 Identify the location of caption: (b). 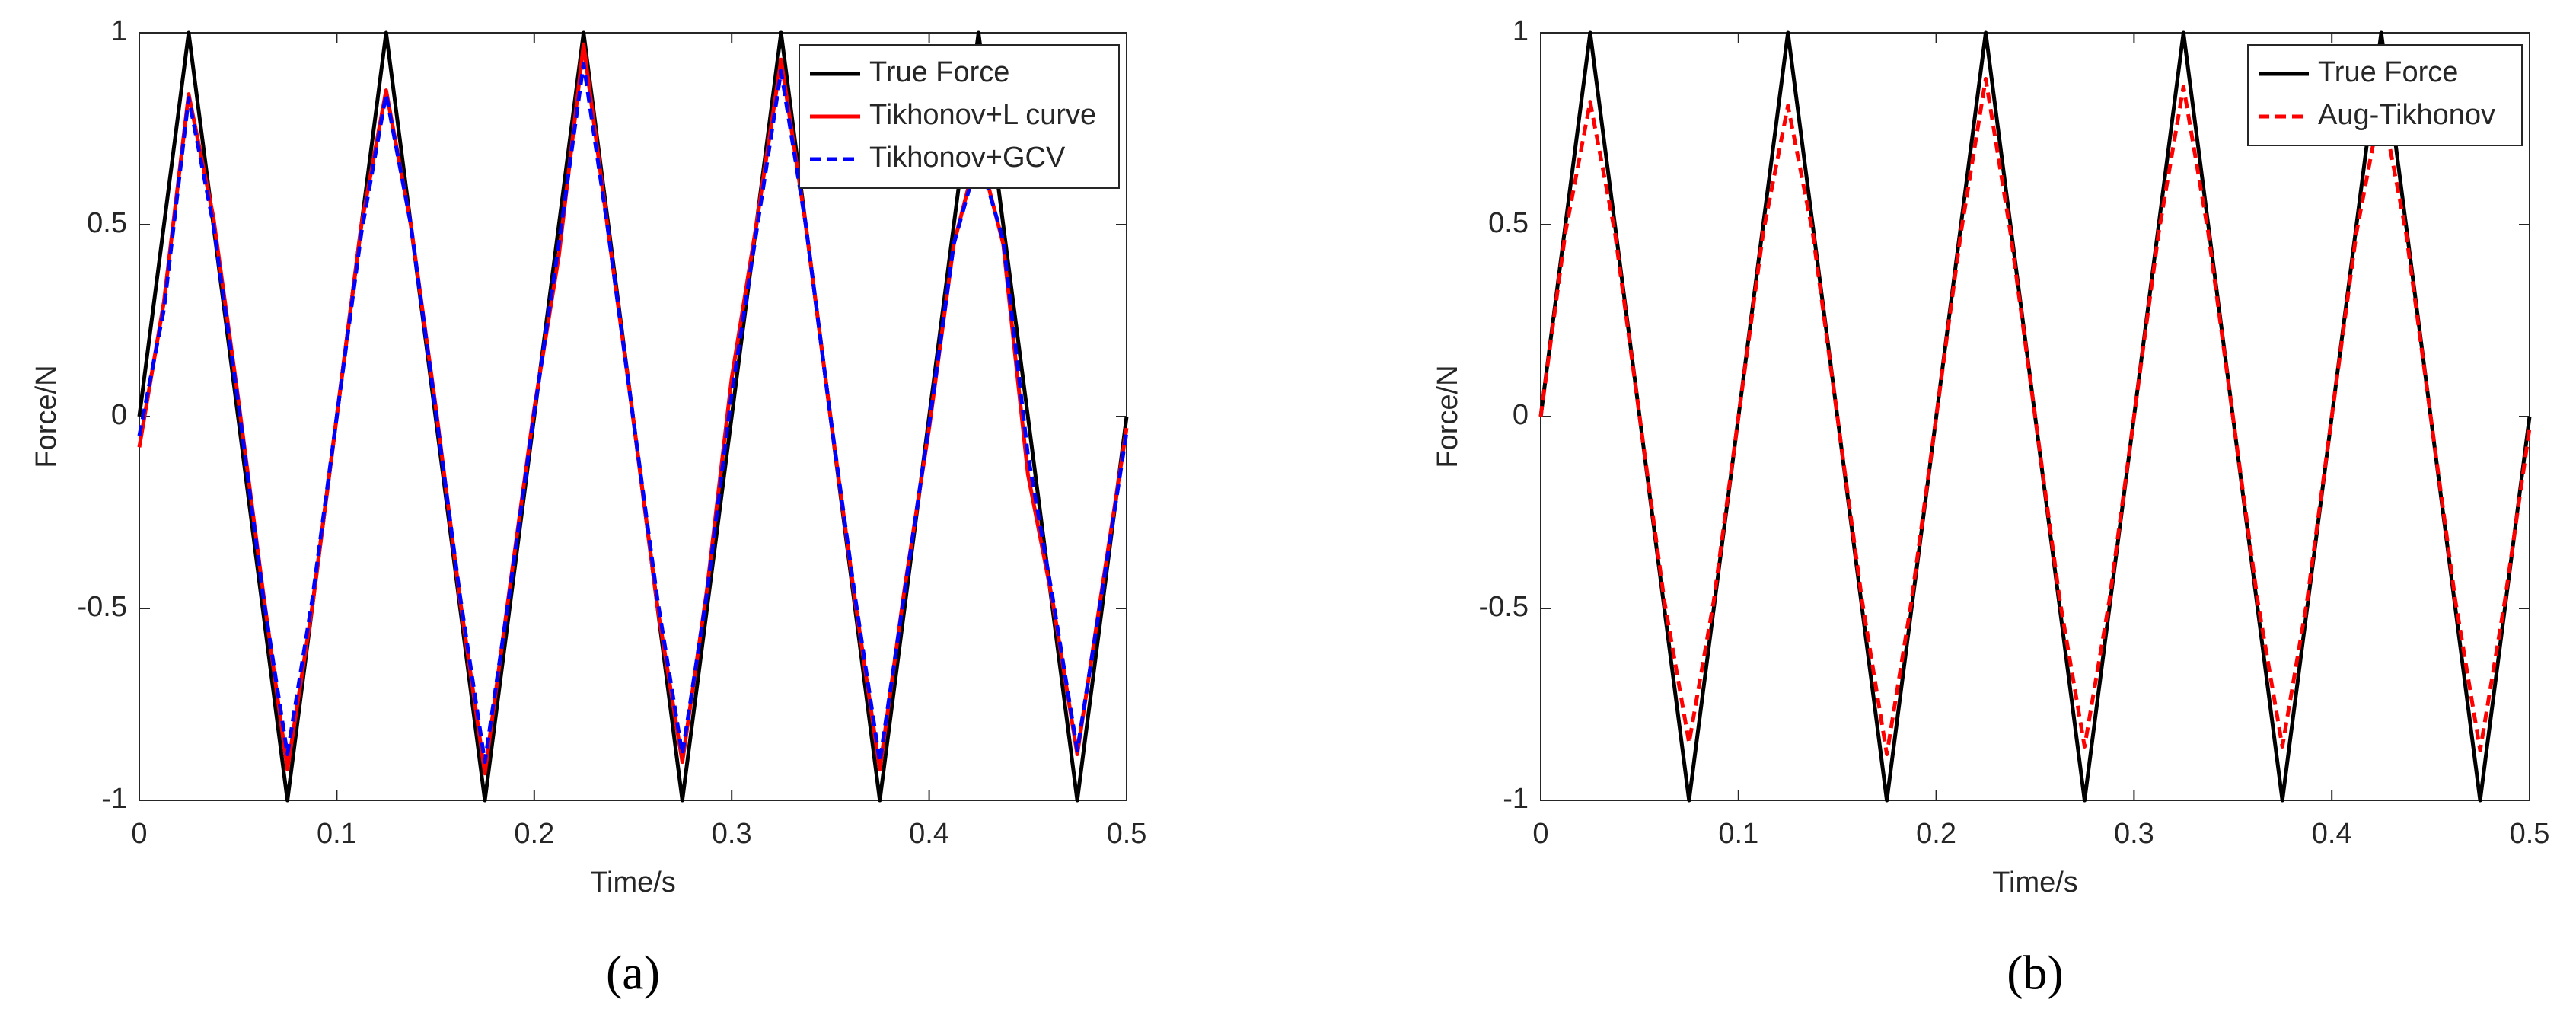
(2035, 973).